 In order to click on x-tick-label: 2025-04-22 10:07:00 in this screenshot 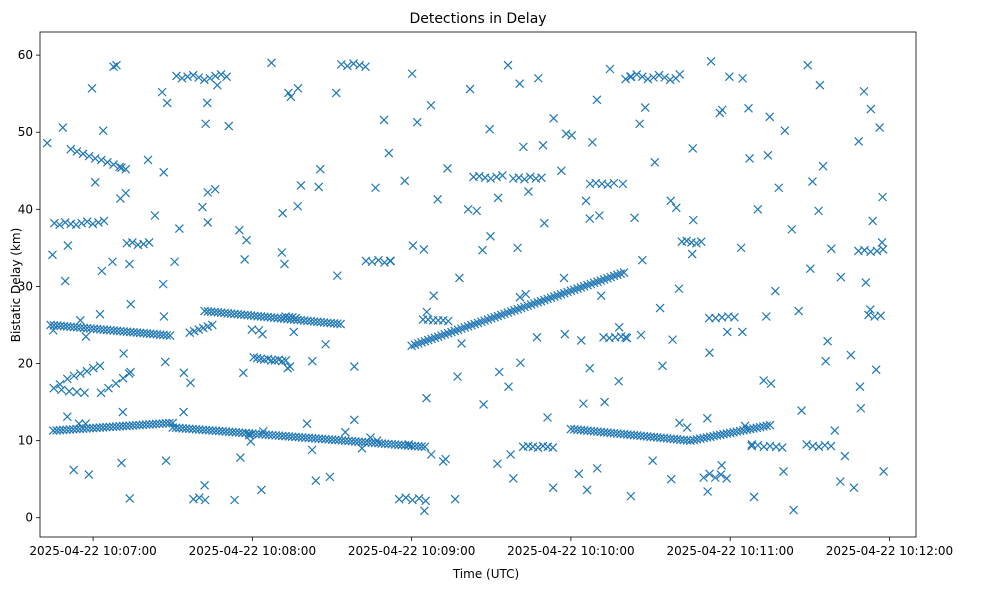, I will do `click(92, 551)`.